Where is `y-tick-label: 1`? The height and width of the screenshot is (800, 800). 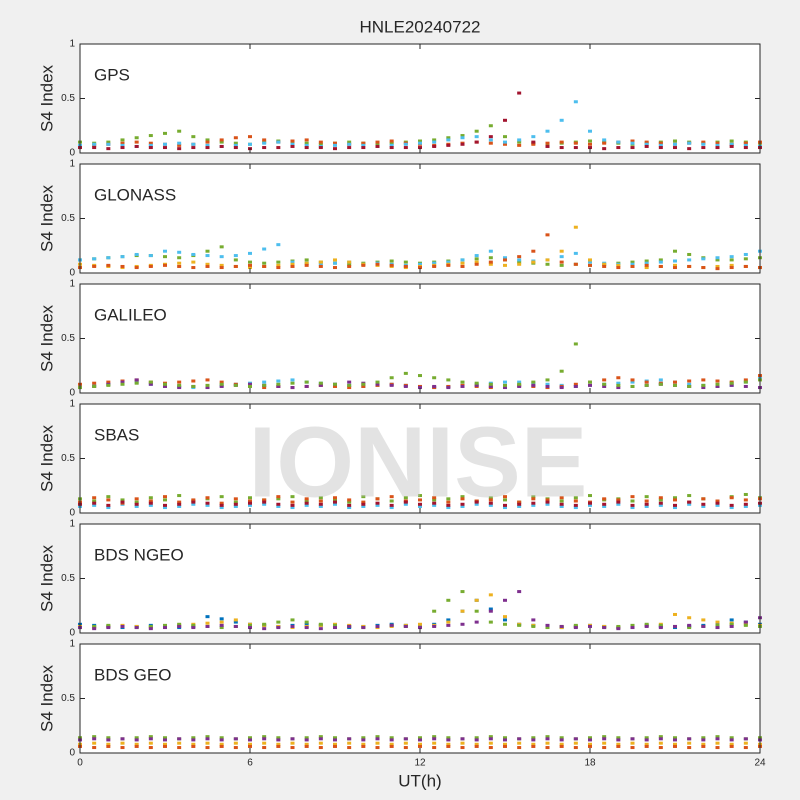
y-tick-label: 1 is located at coordinates (72, 644).